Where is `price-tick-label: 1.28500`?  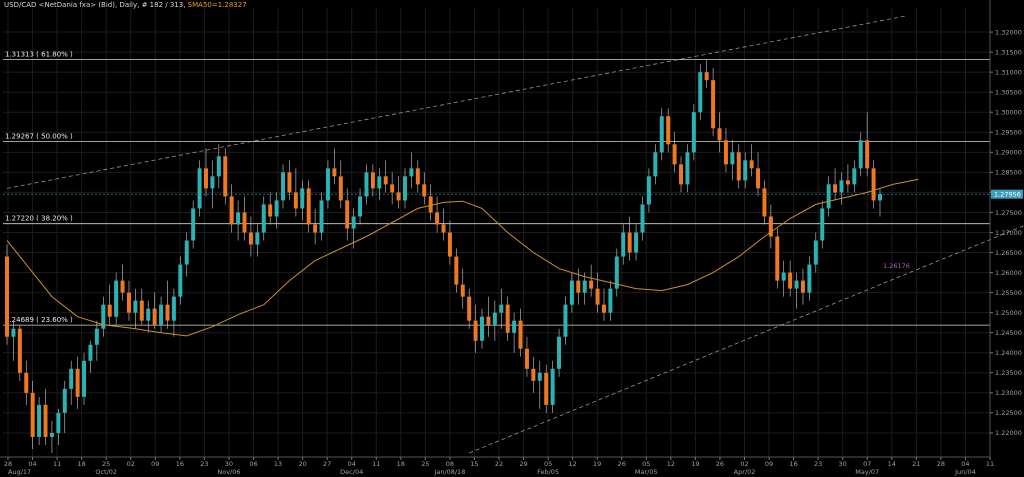 price-tick-label: 1.28500 is located at coordinates (1008, 173).